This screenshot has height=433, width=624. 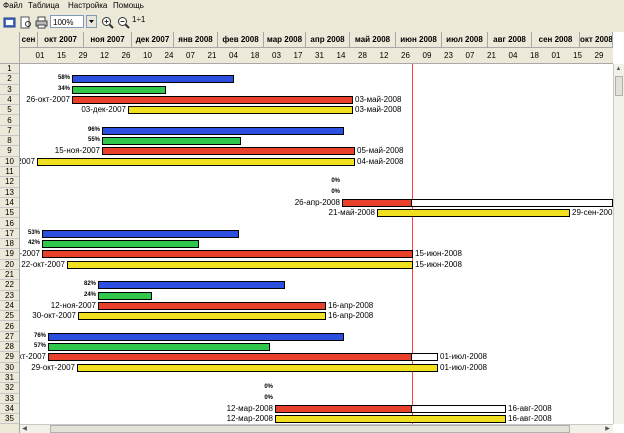 I want to click on row-number: 30, so click(x=9, y=368).